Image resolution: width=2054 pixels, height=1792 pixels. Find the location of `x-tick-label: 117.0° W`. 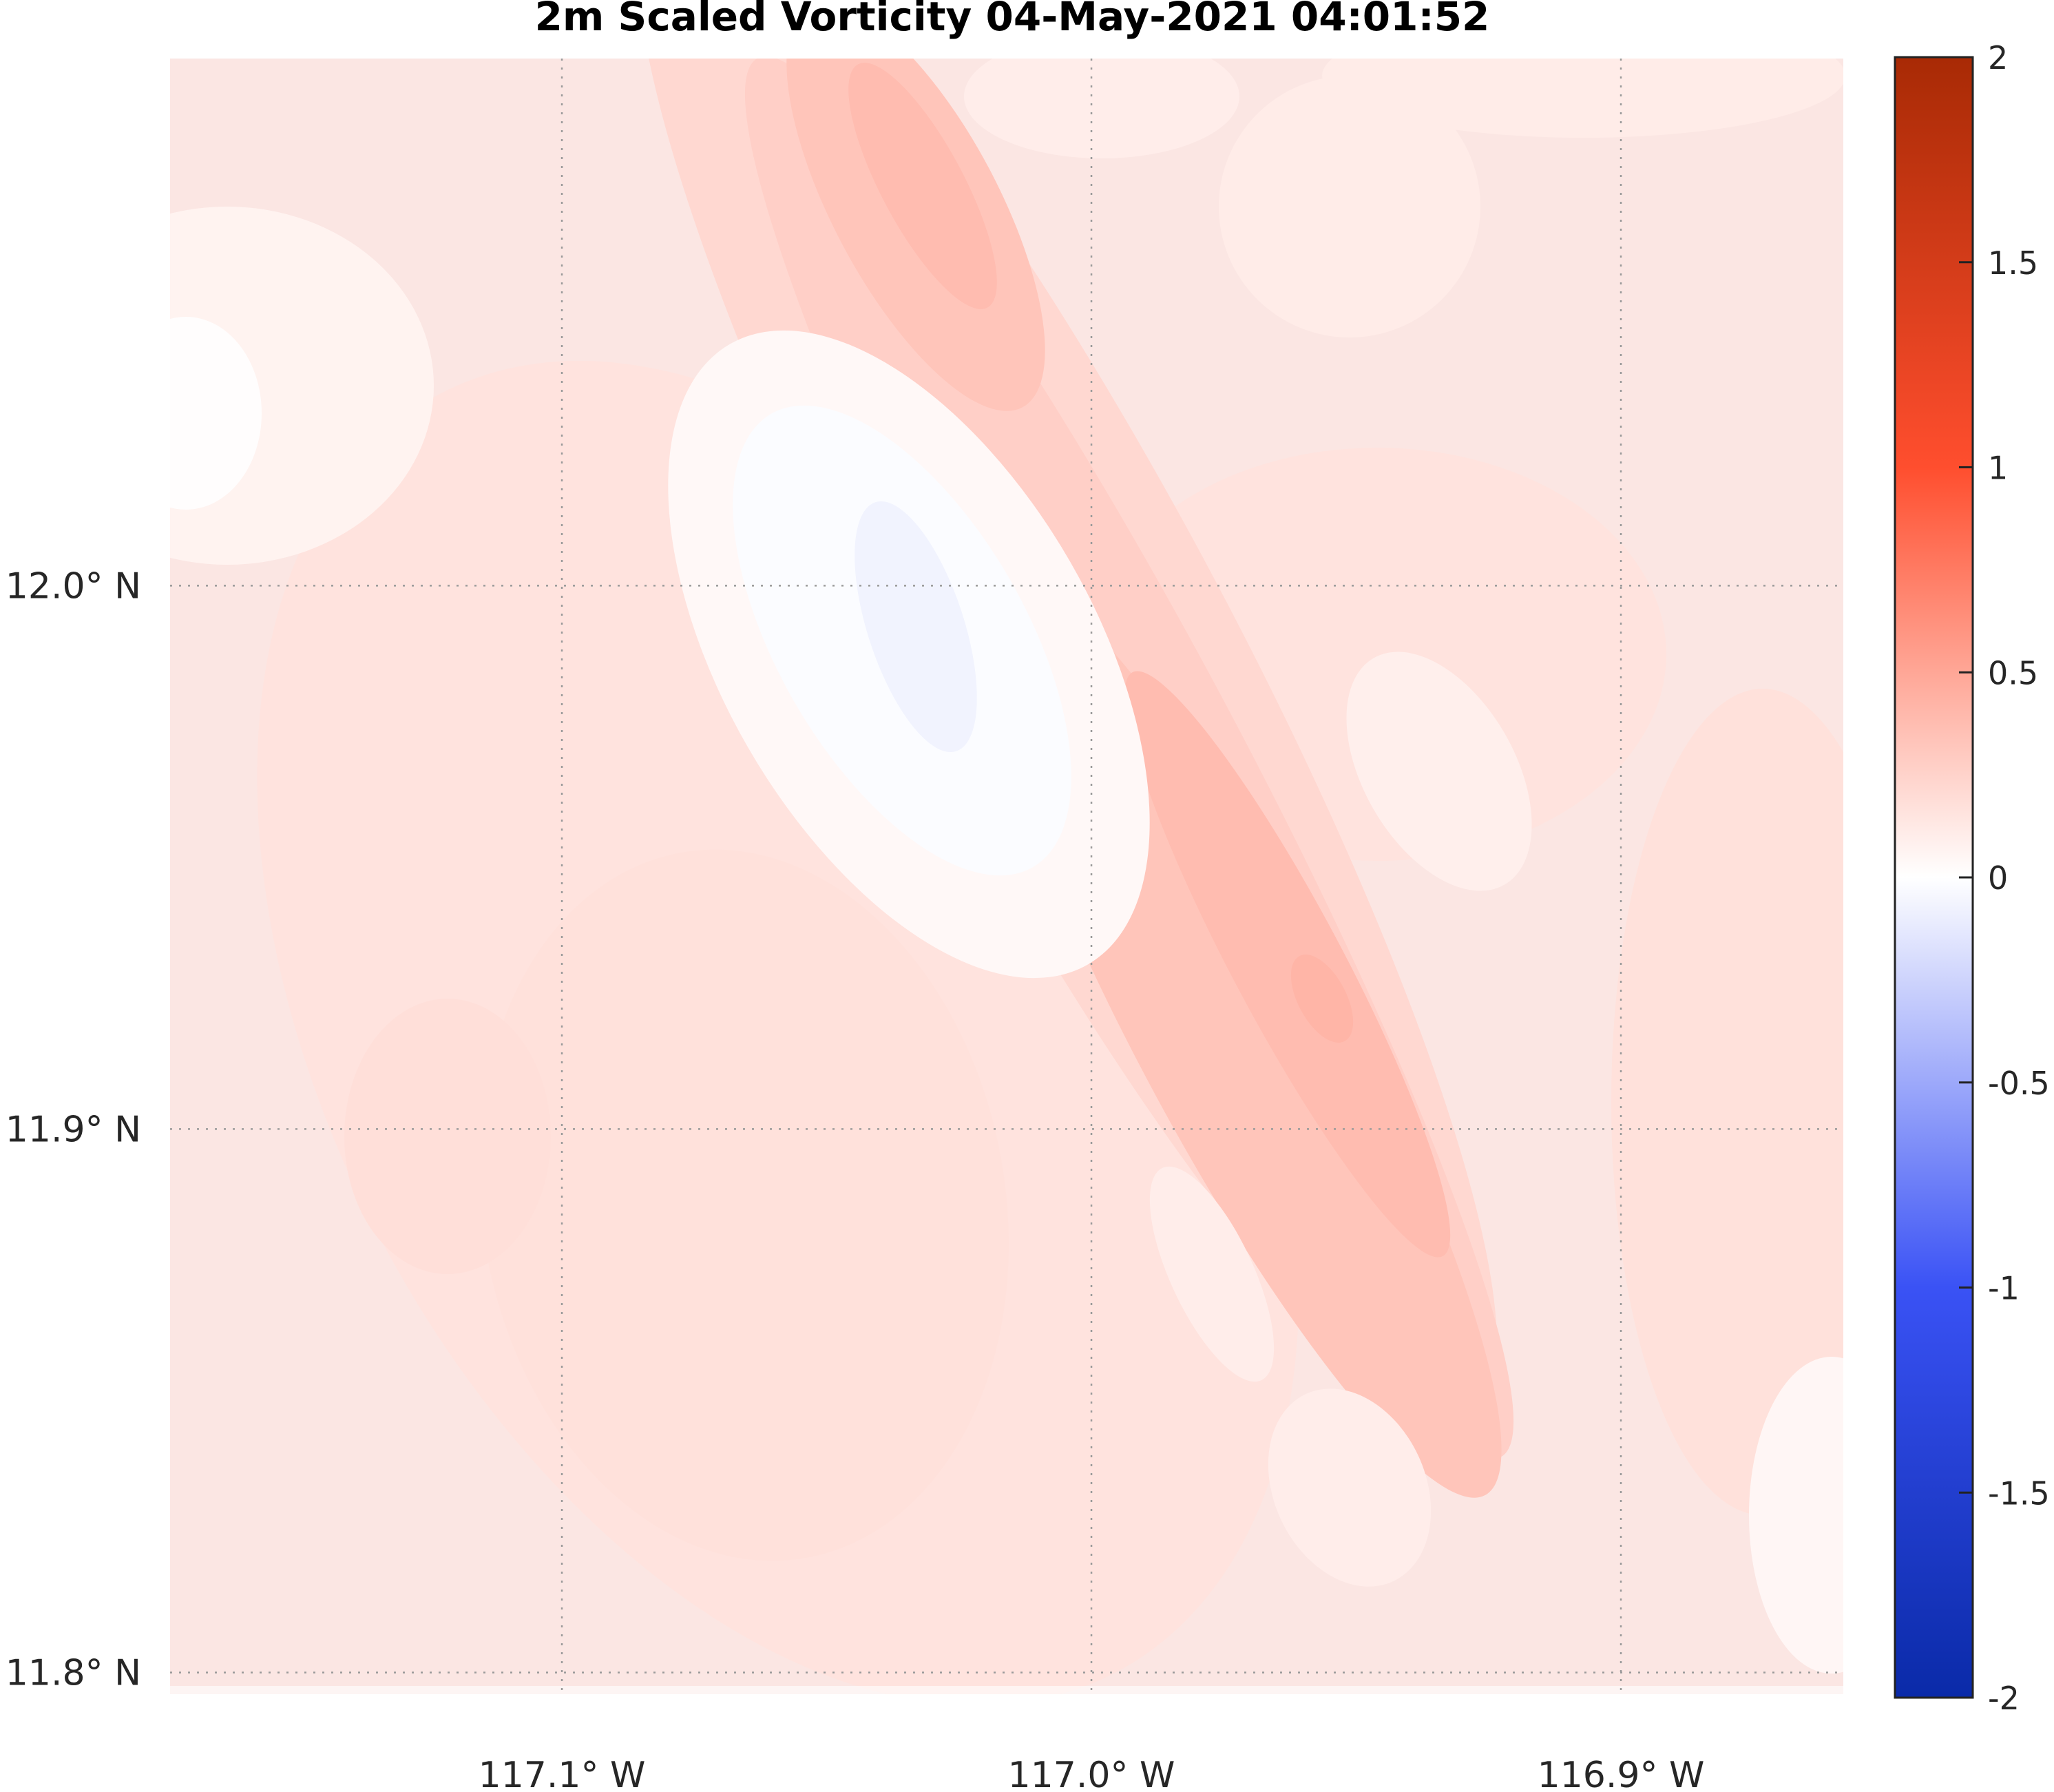

x-tick-label: 117.0° W is located at coordinates (1091, 1772).